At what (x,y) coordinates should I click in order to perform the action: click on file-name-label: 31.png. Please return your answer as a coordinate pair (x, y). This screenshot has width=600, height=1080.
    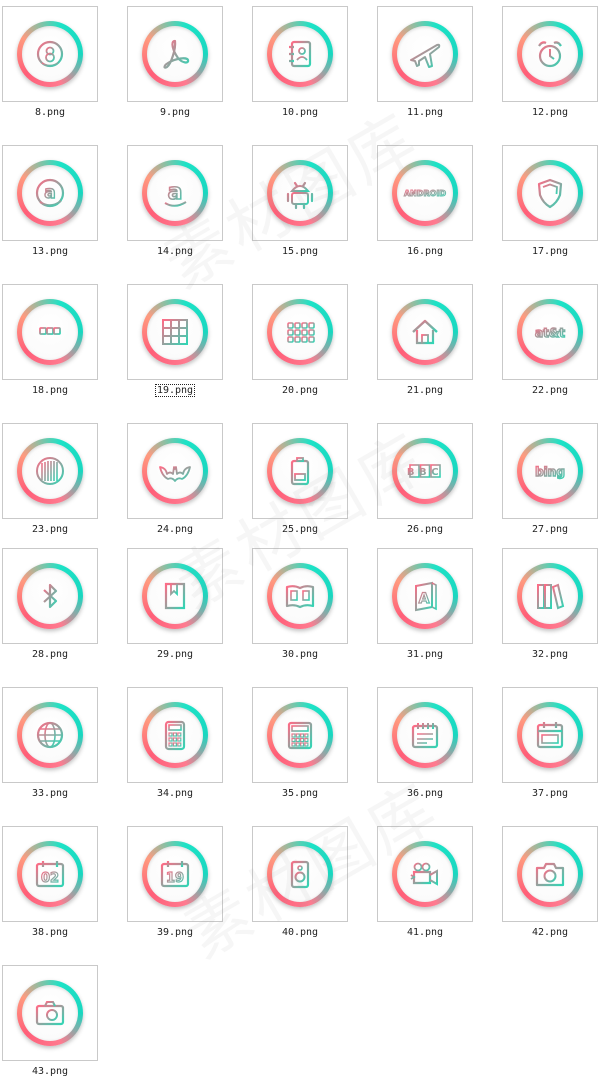
    Looking at the image, I should click on (425, 655).